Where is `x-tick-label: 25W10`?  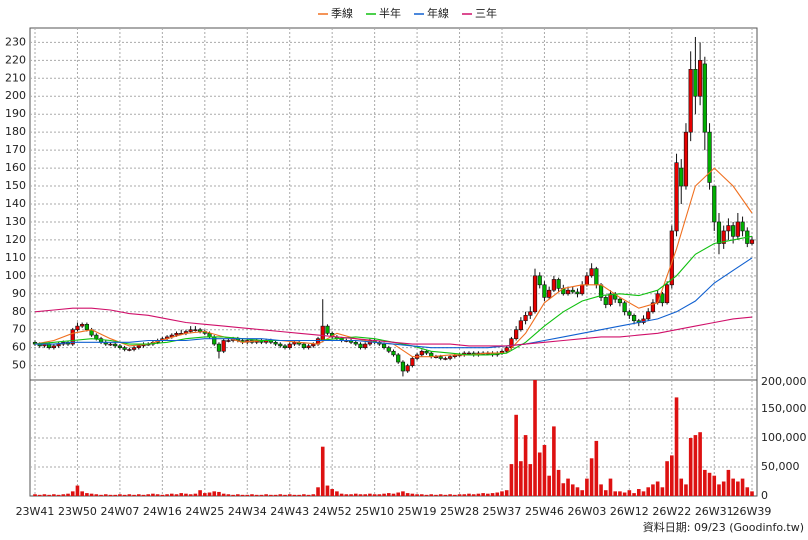 x-tick-label: 25W10 is located at coordinates (374, 511).